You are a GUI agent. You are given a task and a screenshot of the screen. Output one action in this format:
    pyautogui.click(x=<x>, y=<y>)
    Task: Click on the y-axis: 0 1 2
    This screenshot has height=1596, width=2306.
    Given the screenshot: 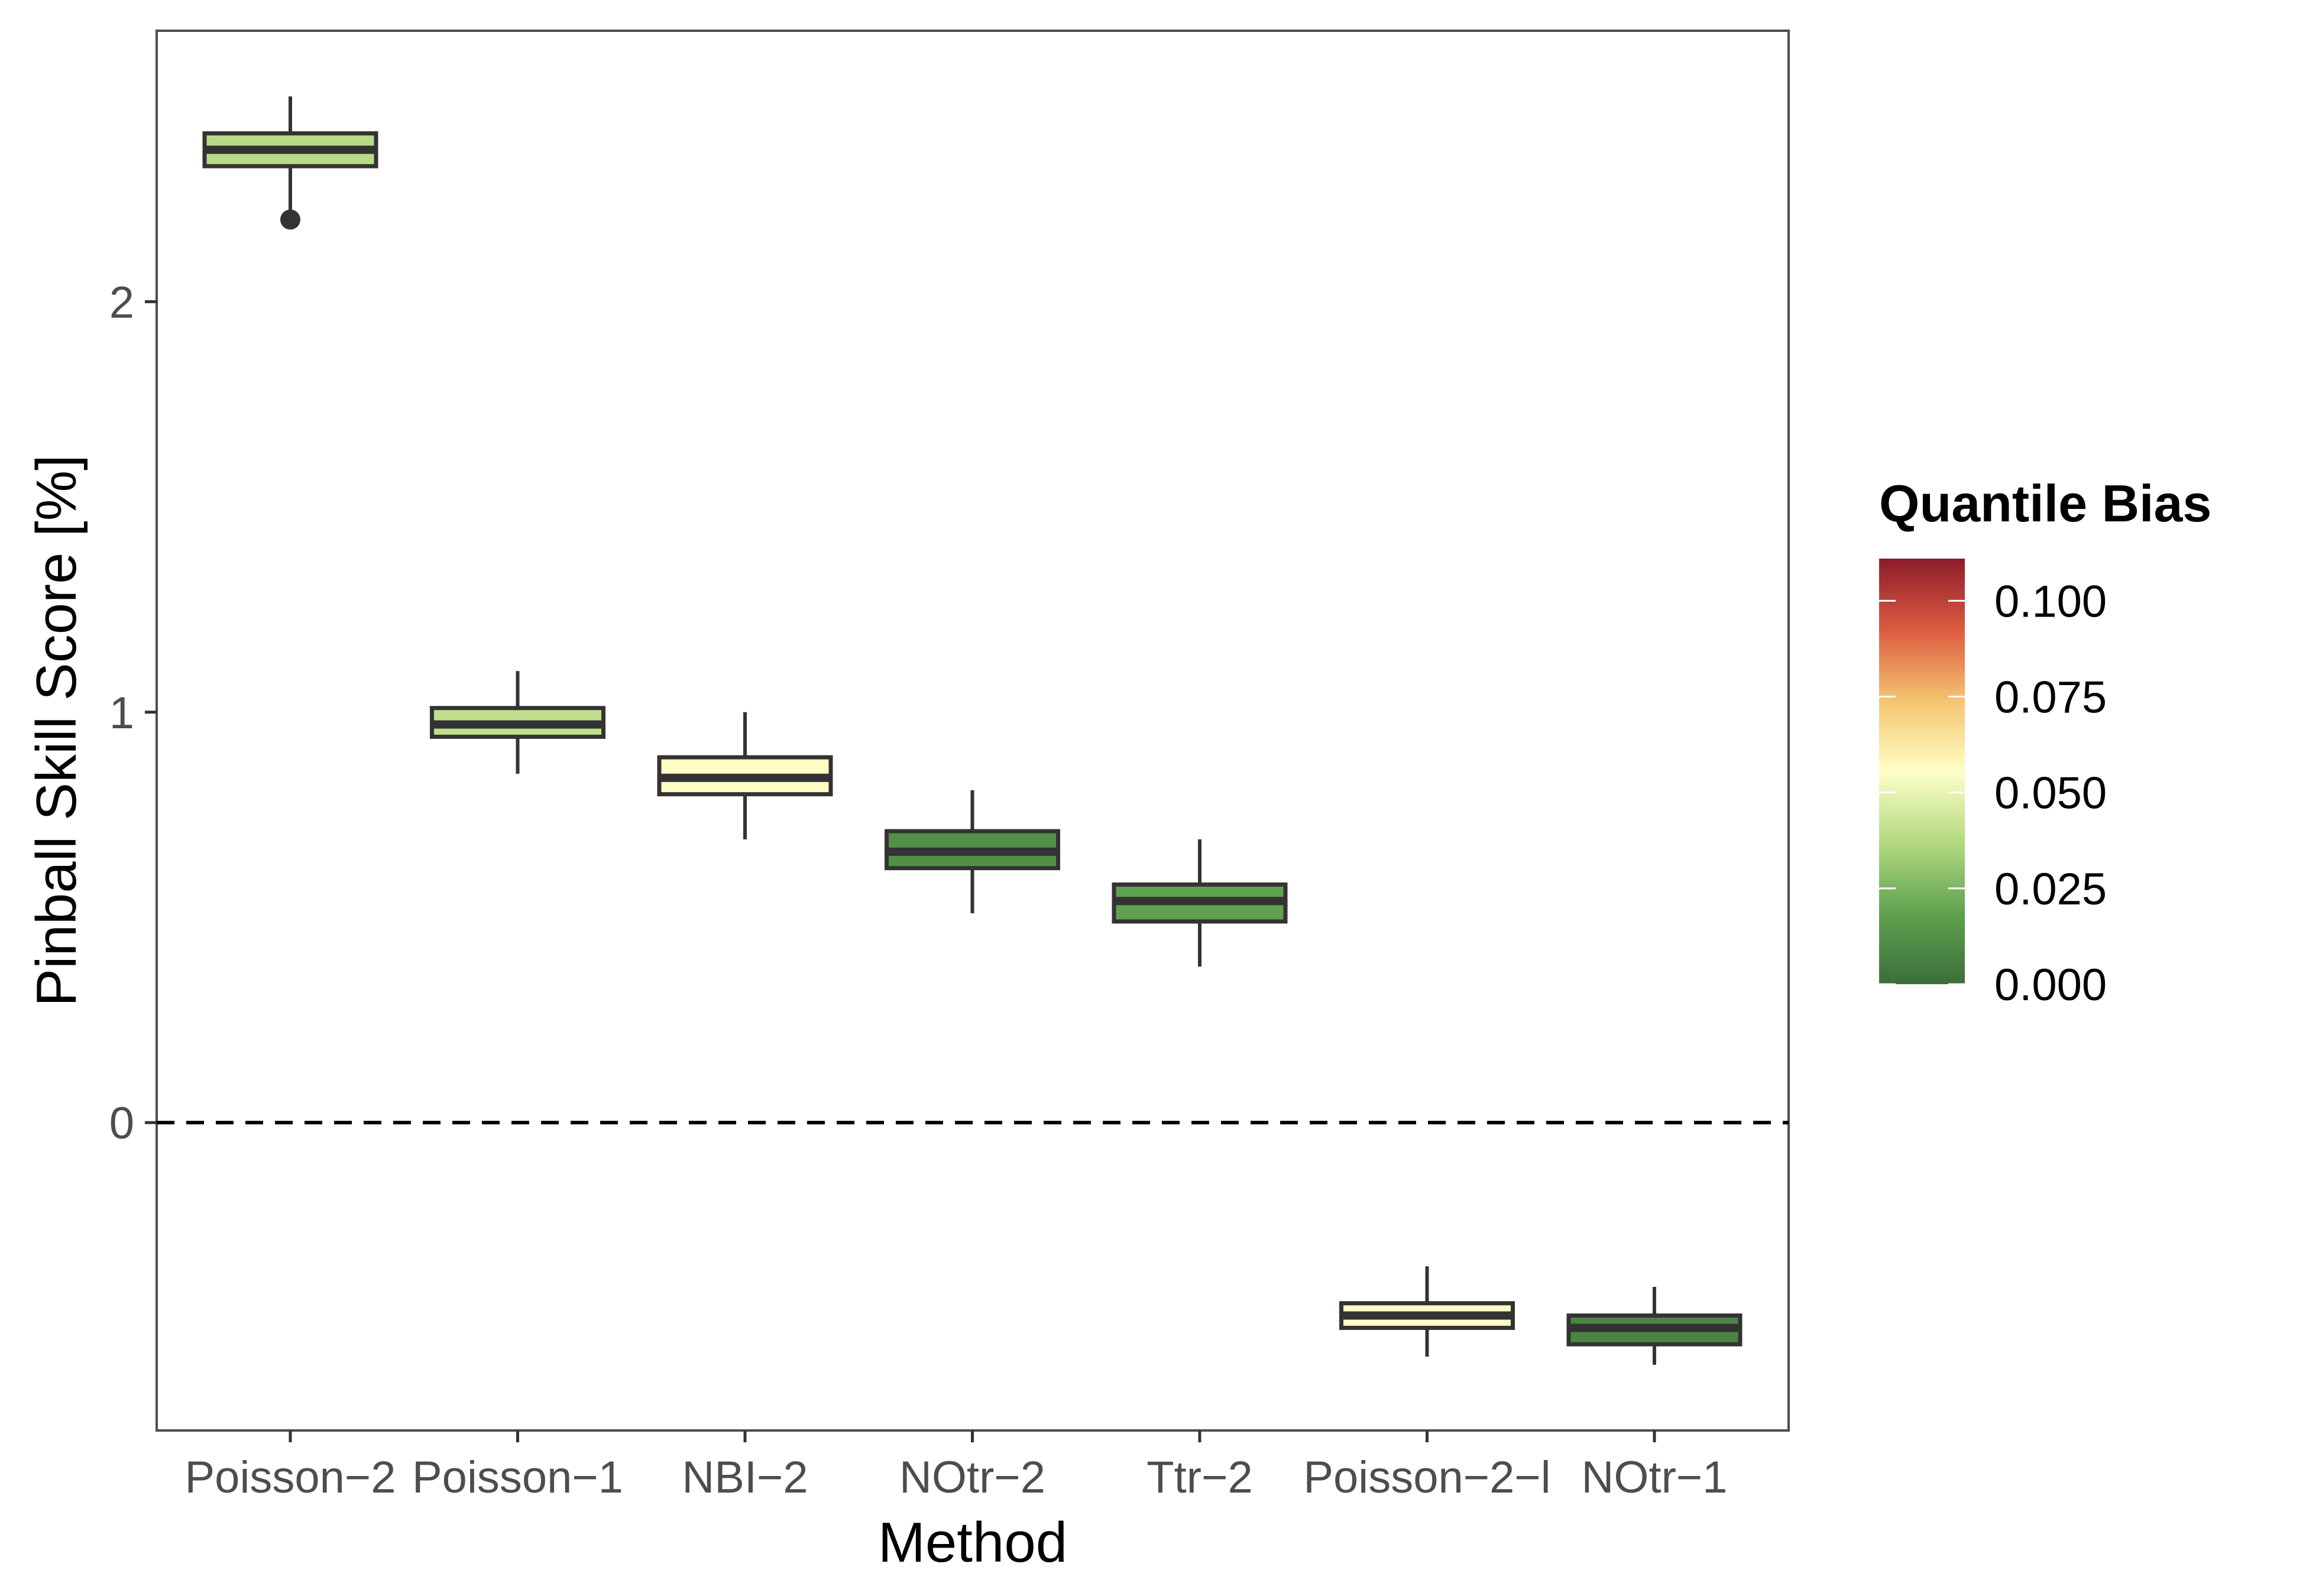 What is the action you would take?
    pyautogui.click(x=133, y=713)
    